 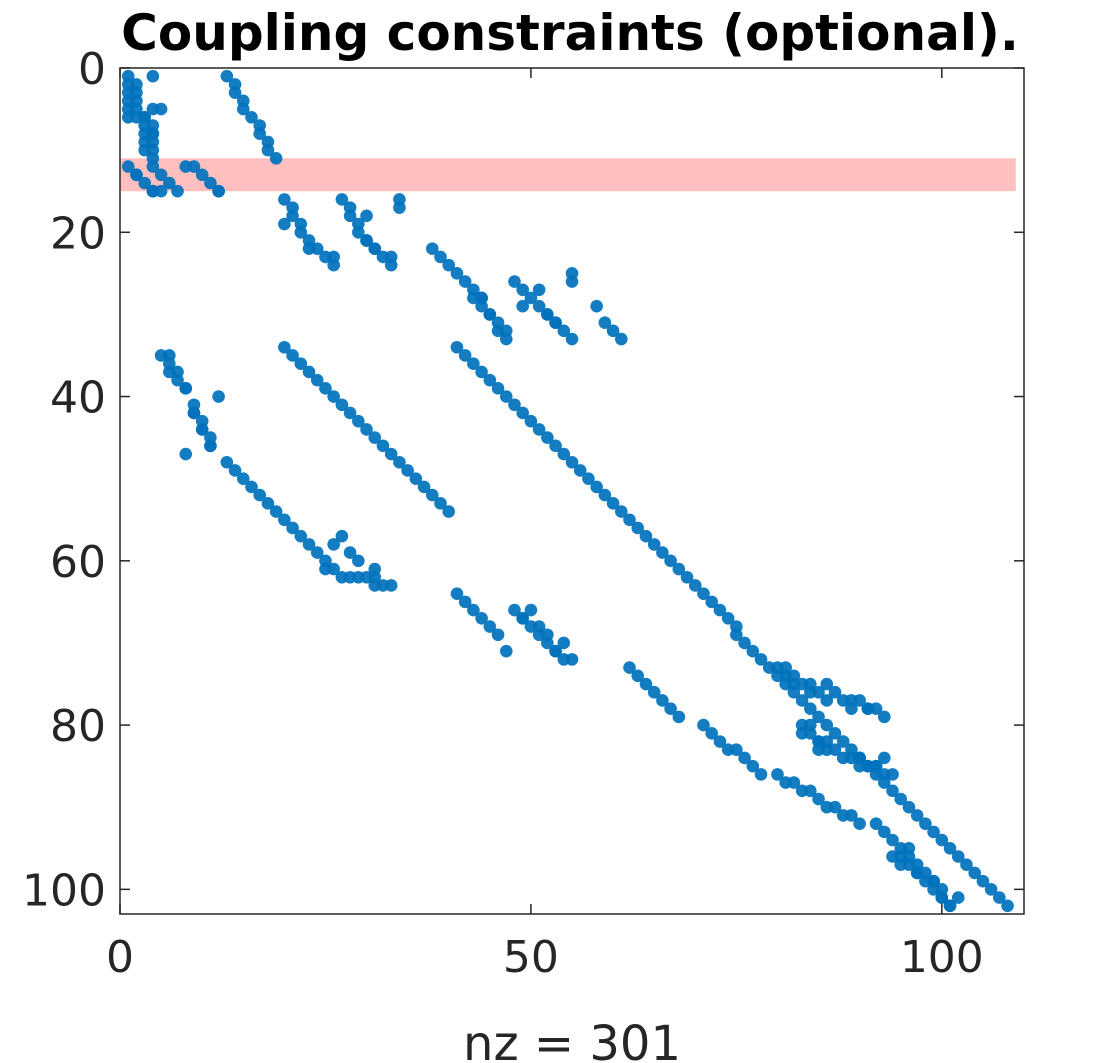 I want to click on x-tick-label: 100, so click(x=942, y=957).